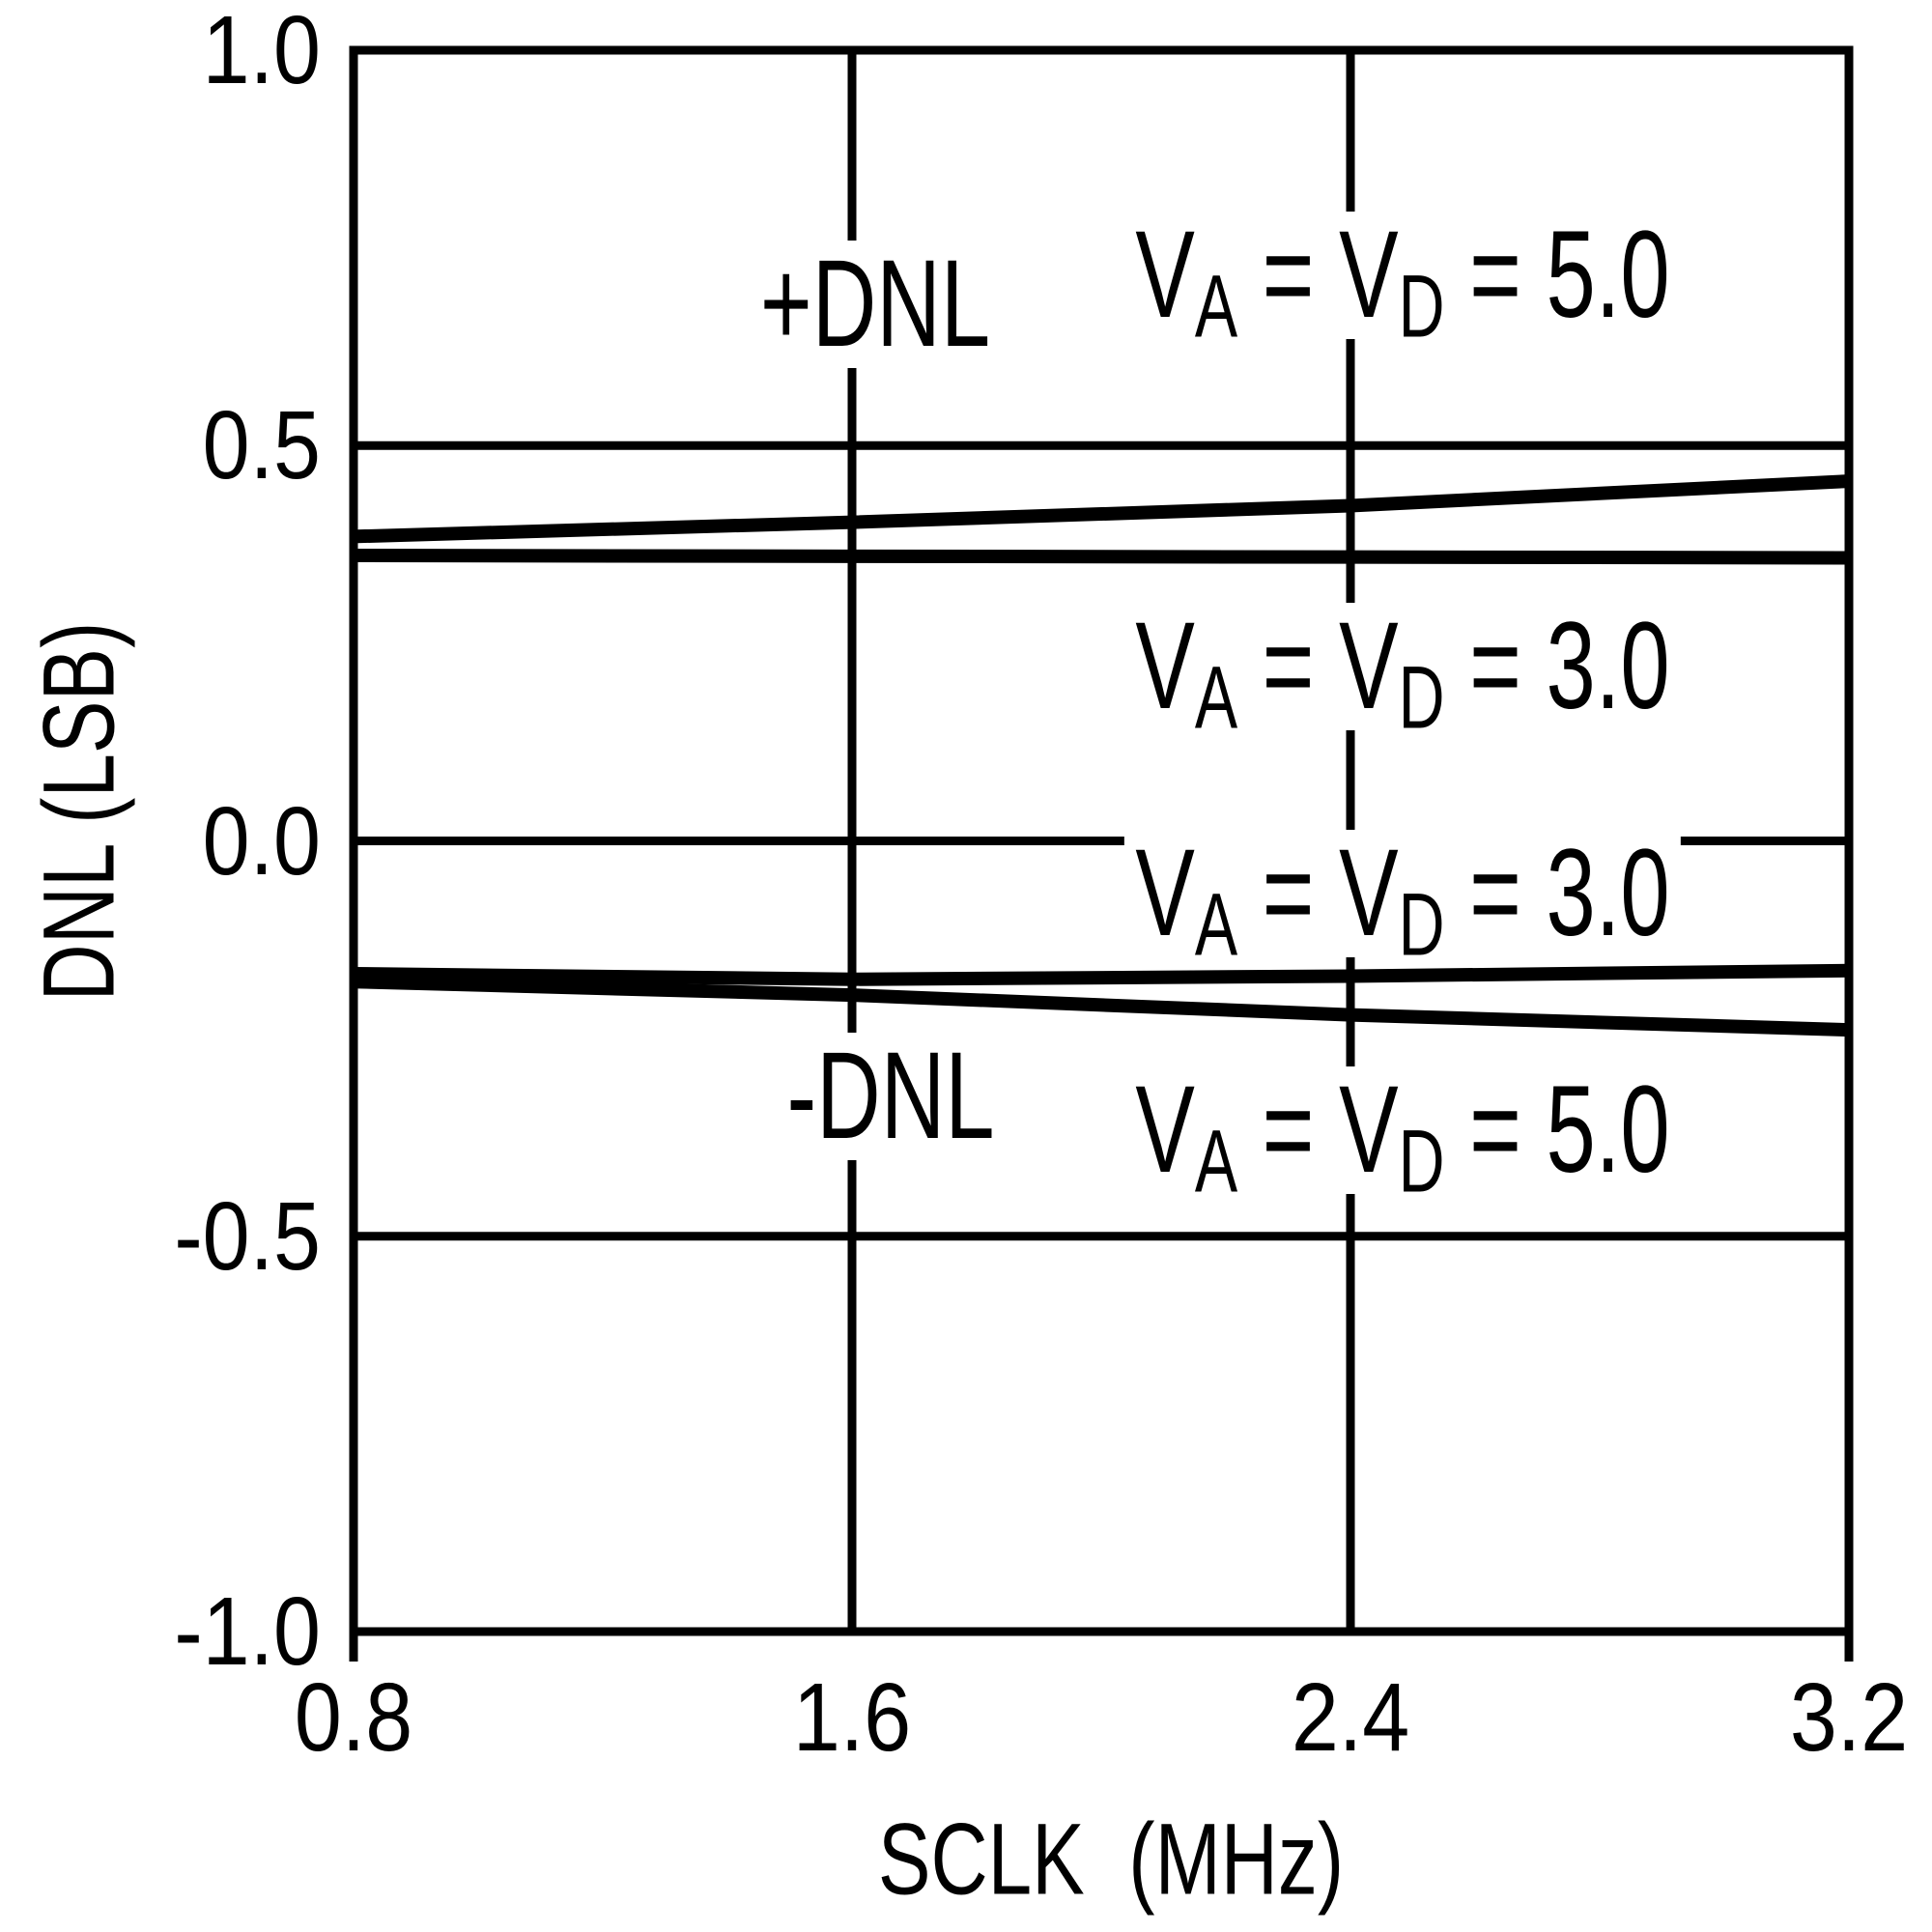  Describe the element at coordinates (1165, 893) in the screenshot. I see `legend-minus-dnl-va-vd-3-segment: V` at that location.